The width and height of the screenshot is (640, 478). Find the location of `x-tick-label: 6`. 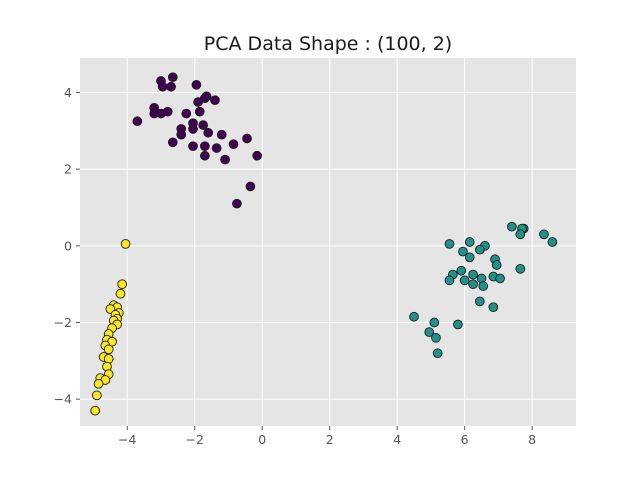

x-tick-label: 6 is located at coordinates (465, 439).